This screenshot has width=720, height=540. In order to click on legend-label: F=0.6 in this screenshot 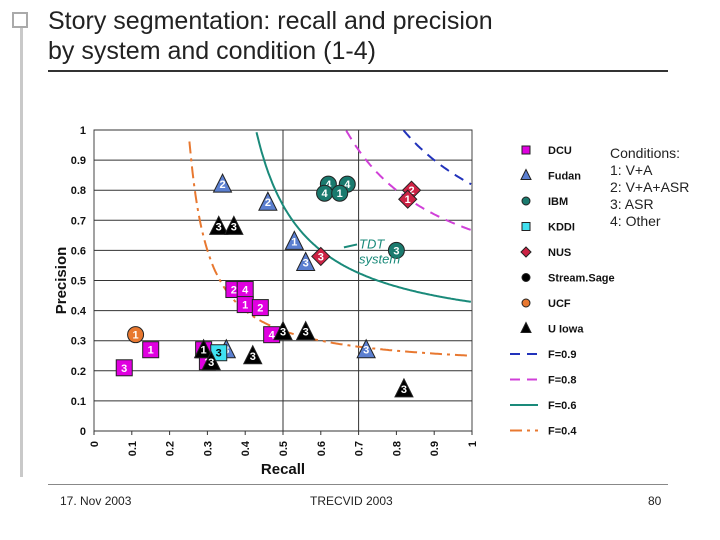, I will do `click(562, 406)`.